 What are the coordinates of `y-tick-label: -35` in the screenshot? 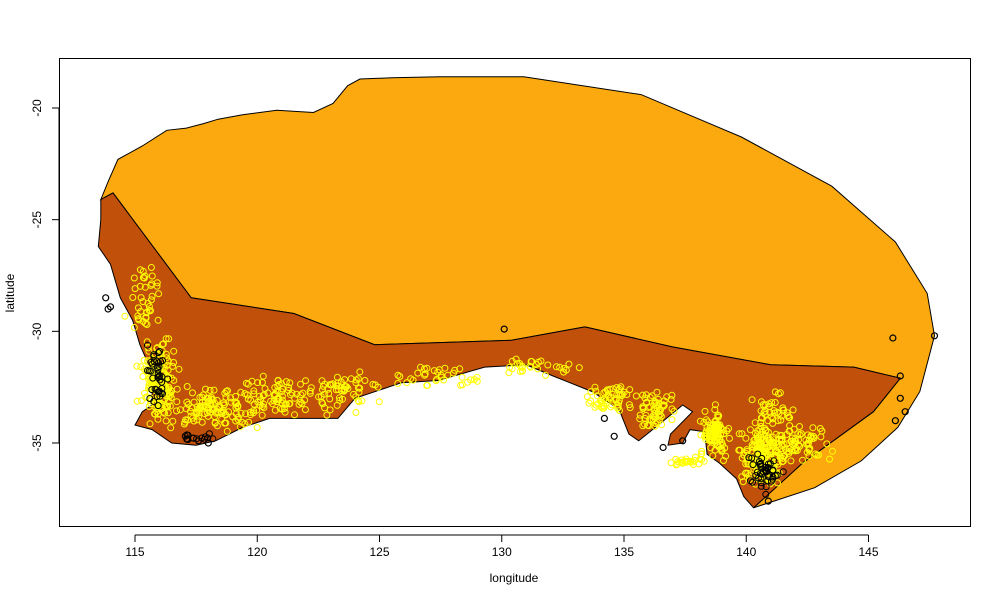 It's located at (37, 443).